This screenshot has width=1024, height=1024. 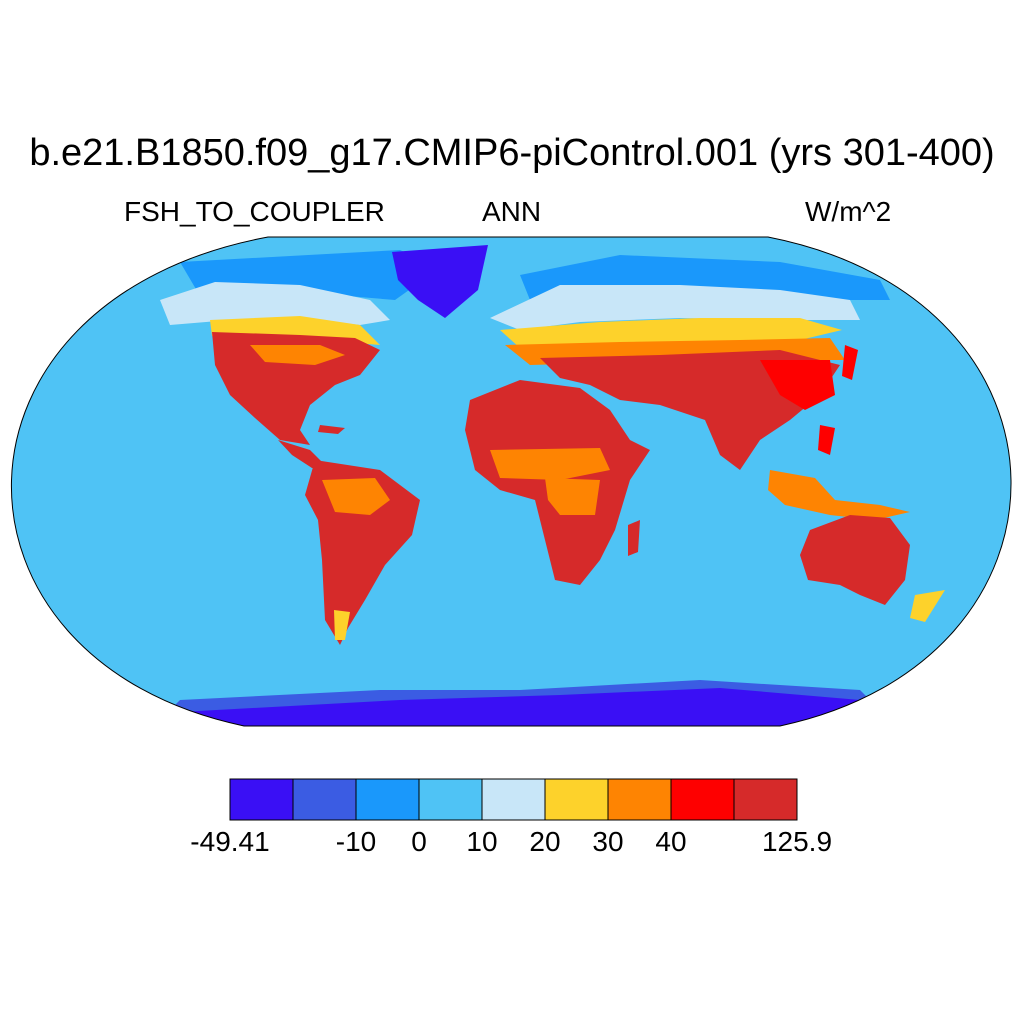 What do you see at coordinates (572, 496) in the screenshot?
I see `congo` at bounding box center [572, 496].